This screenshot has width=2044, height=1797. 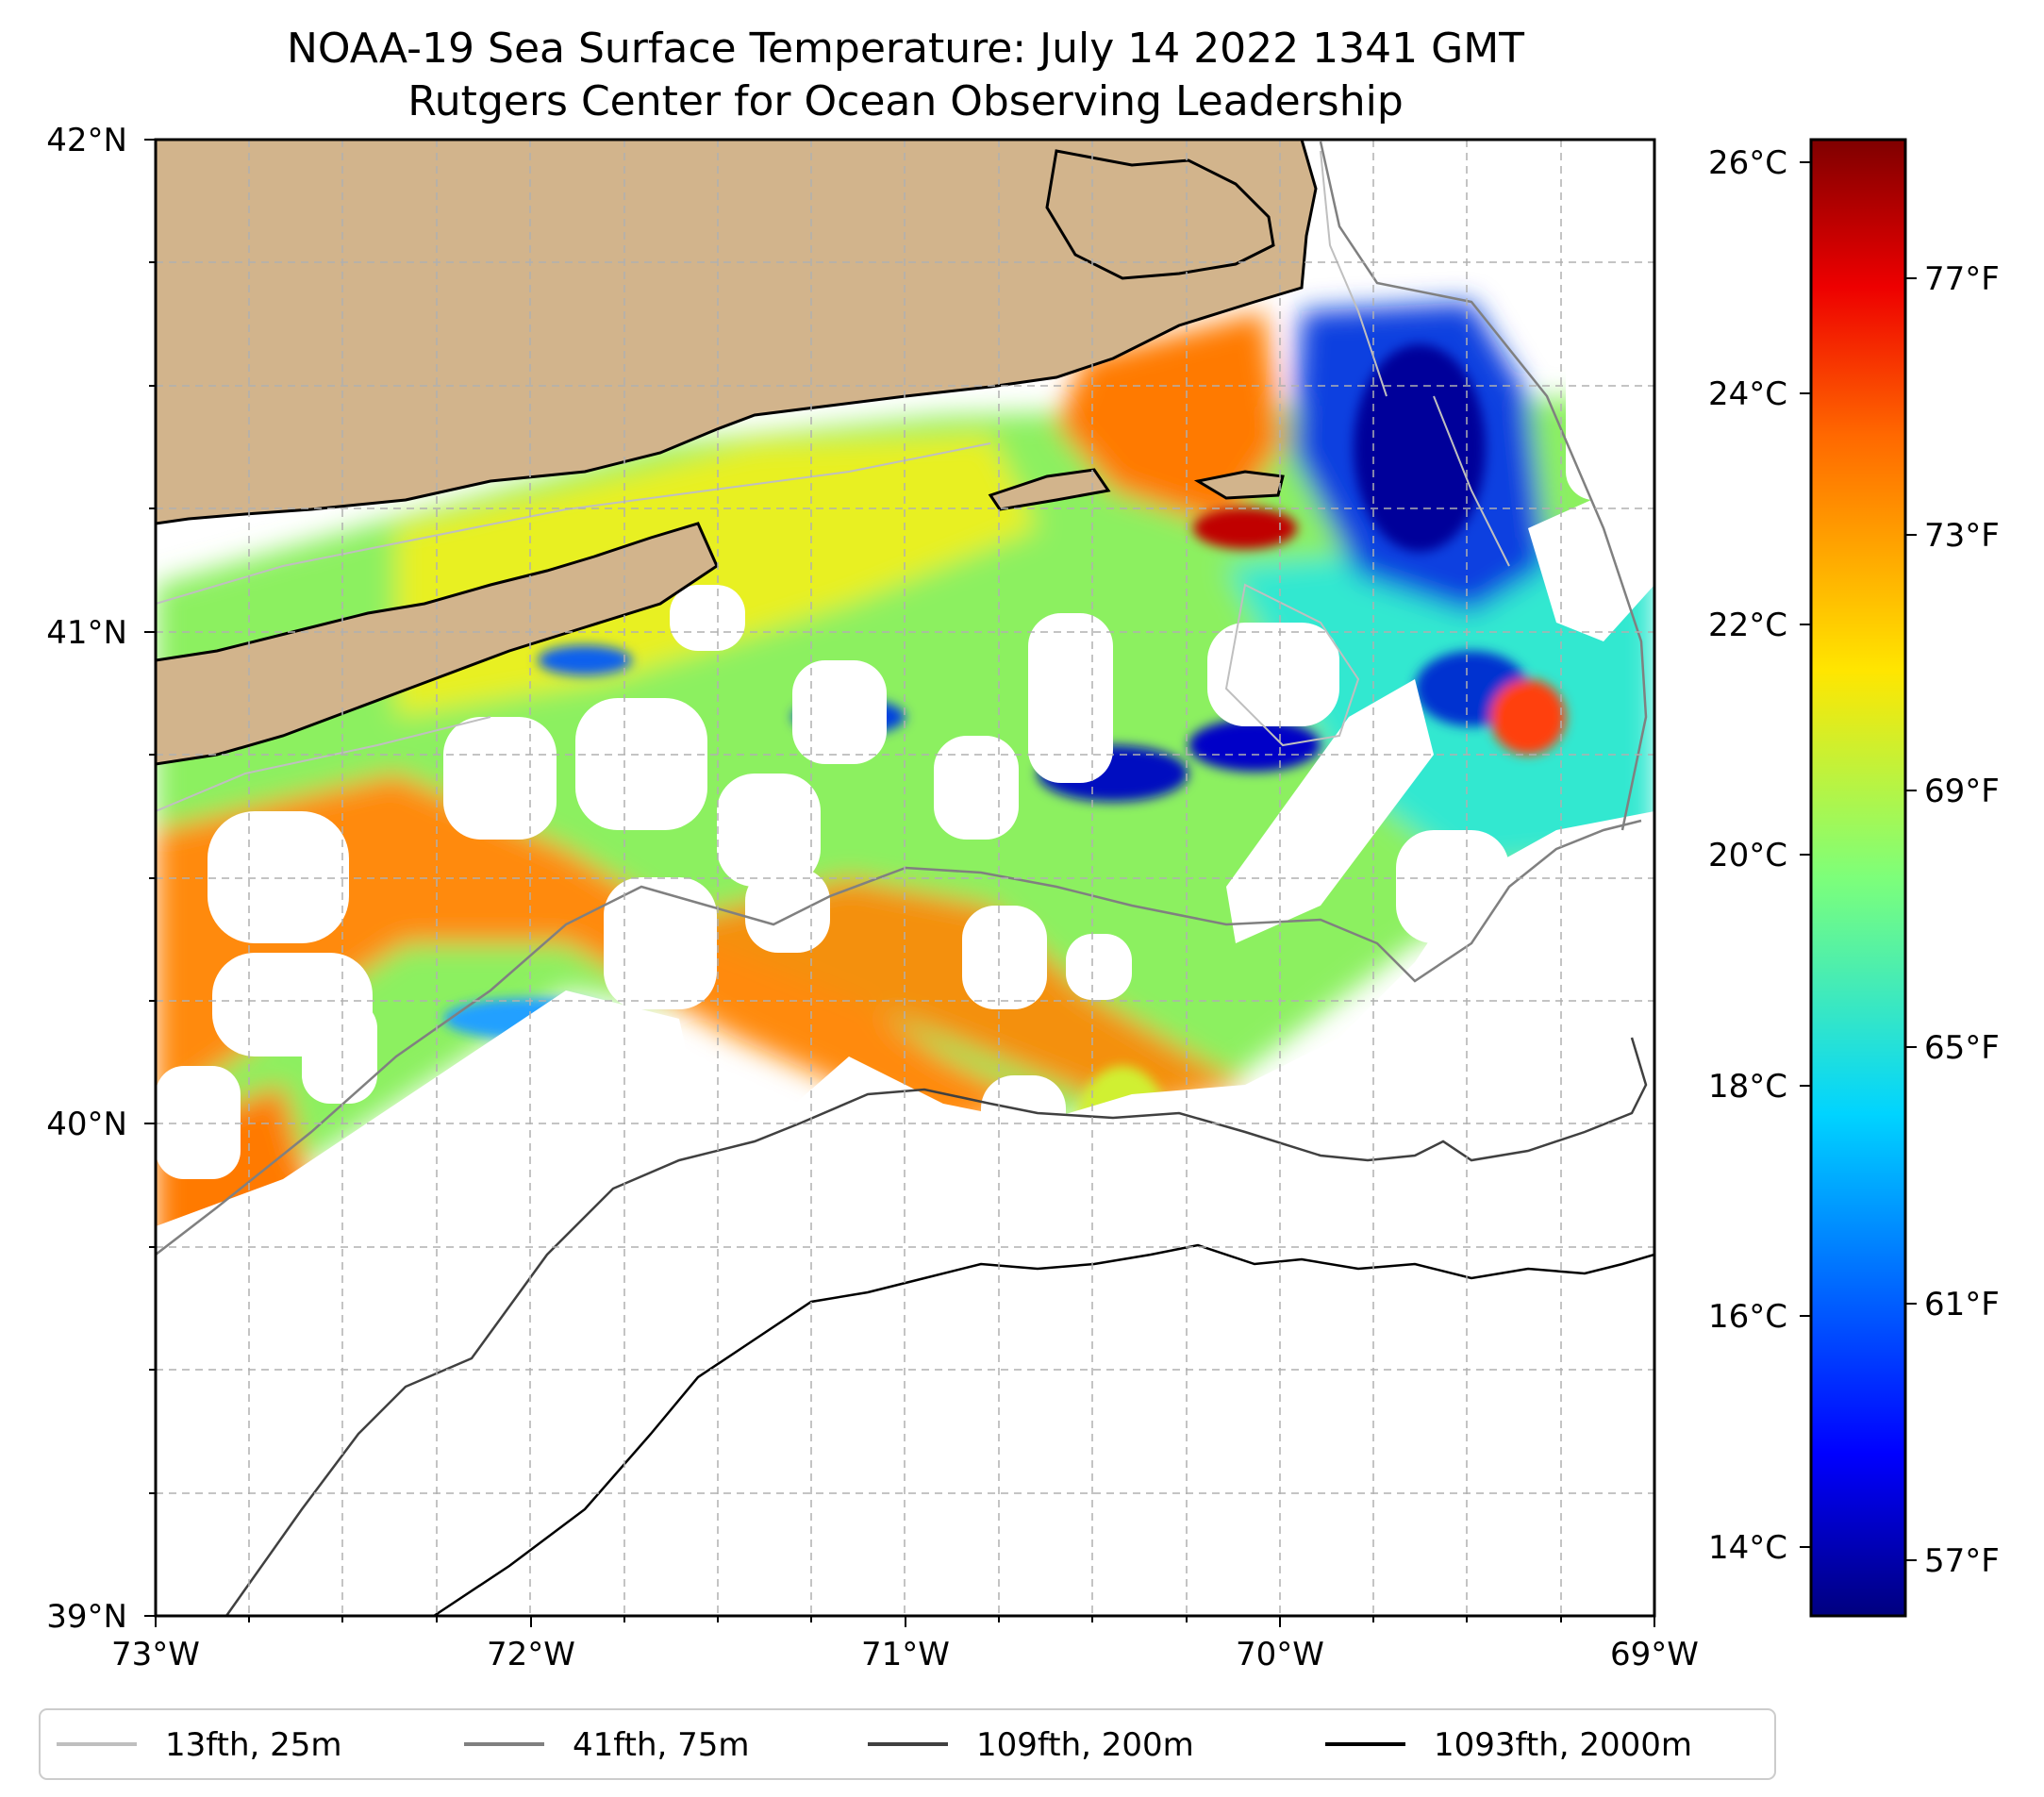 I want to click on land-cape-cod, so click(x=1160, y=214).